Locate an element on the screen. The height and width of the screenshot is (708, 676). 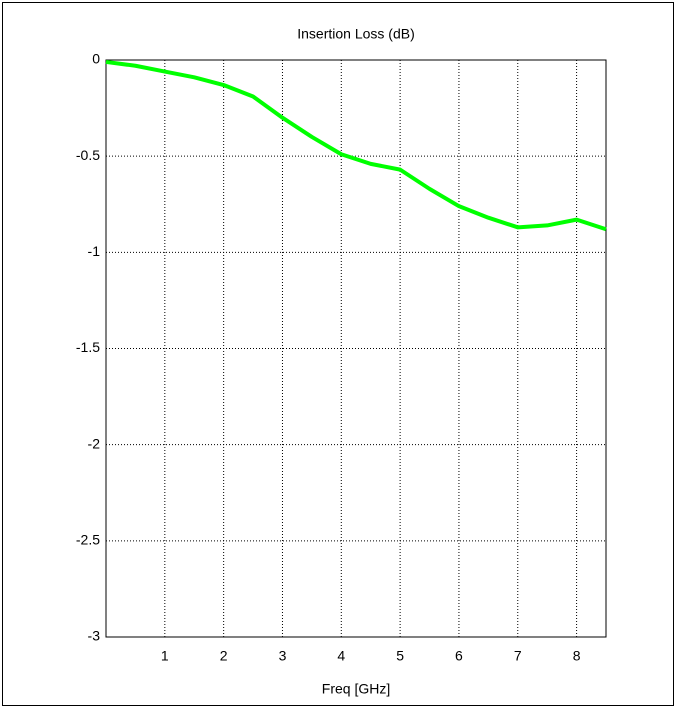
x-tick-label: 1 is located at coordinates (165, 656).